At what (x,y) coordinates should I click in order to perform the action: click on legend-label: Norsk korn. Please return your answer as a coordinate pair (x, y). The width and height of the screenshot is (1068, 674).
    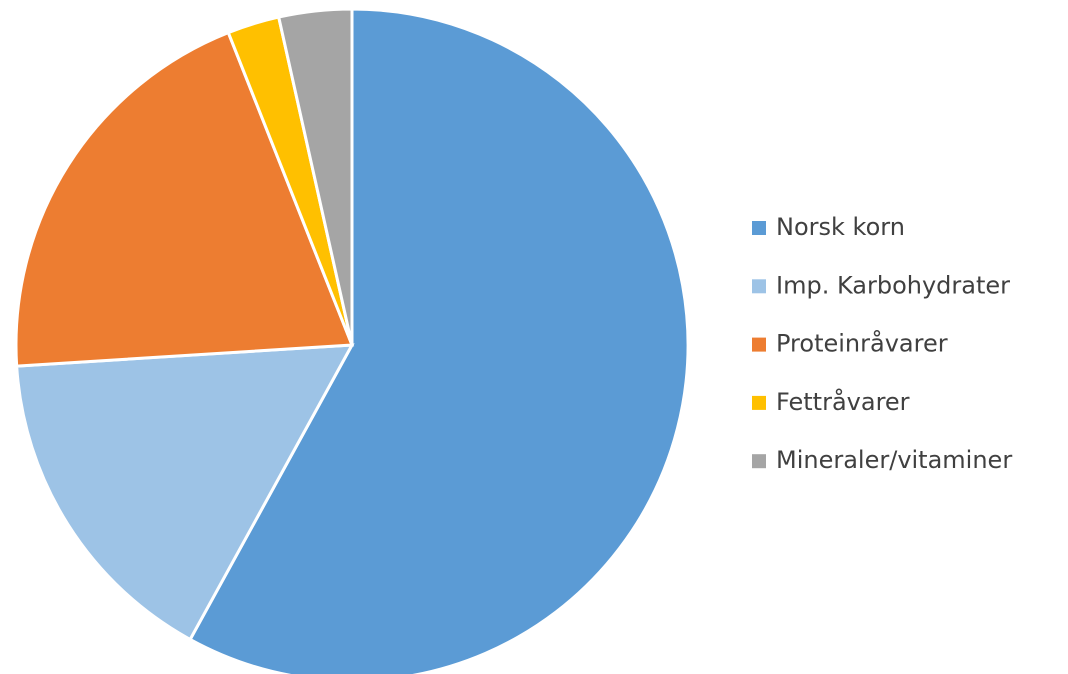
    Looking at the image, I should click on (840, 227).